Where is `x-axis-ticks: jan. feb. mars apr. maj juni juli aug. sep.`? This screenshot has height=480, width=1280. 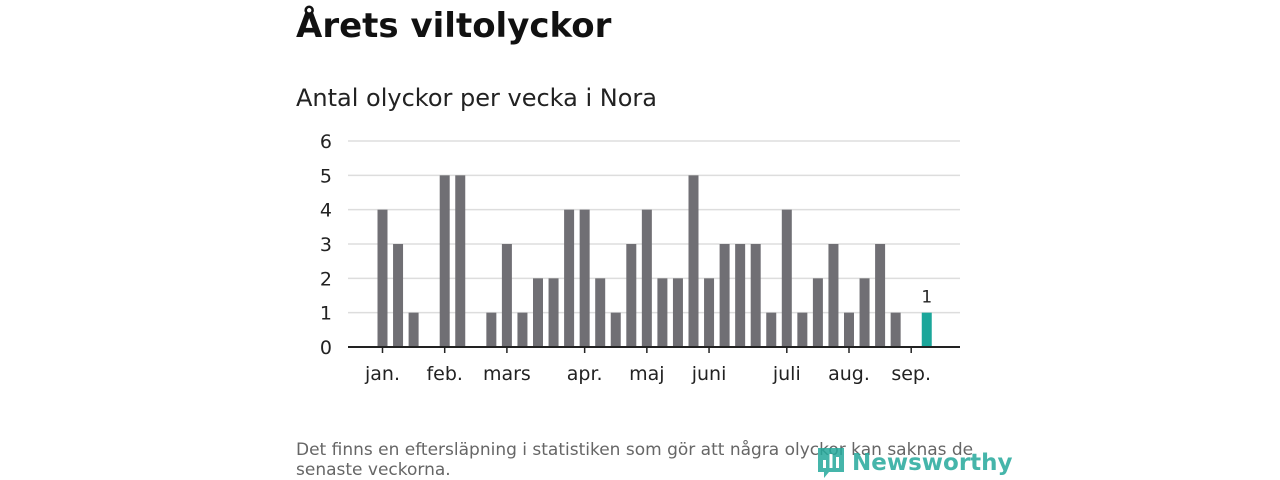
x-axis-ticks: jan. feb. mars apr. maj juni juli aug. sep. is located at coordinates (647, 366).